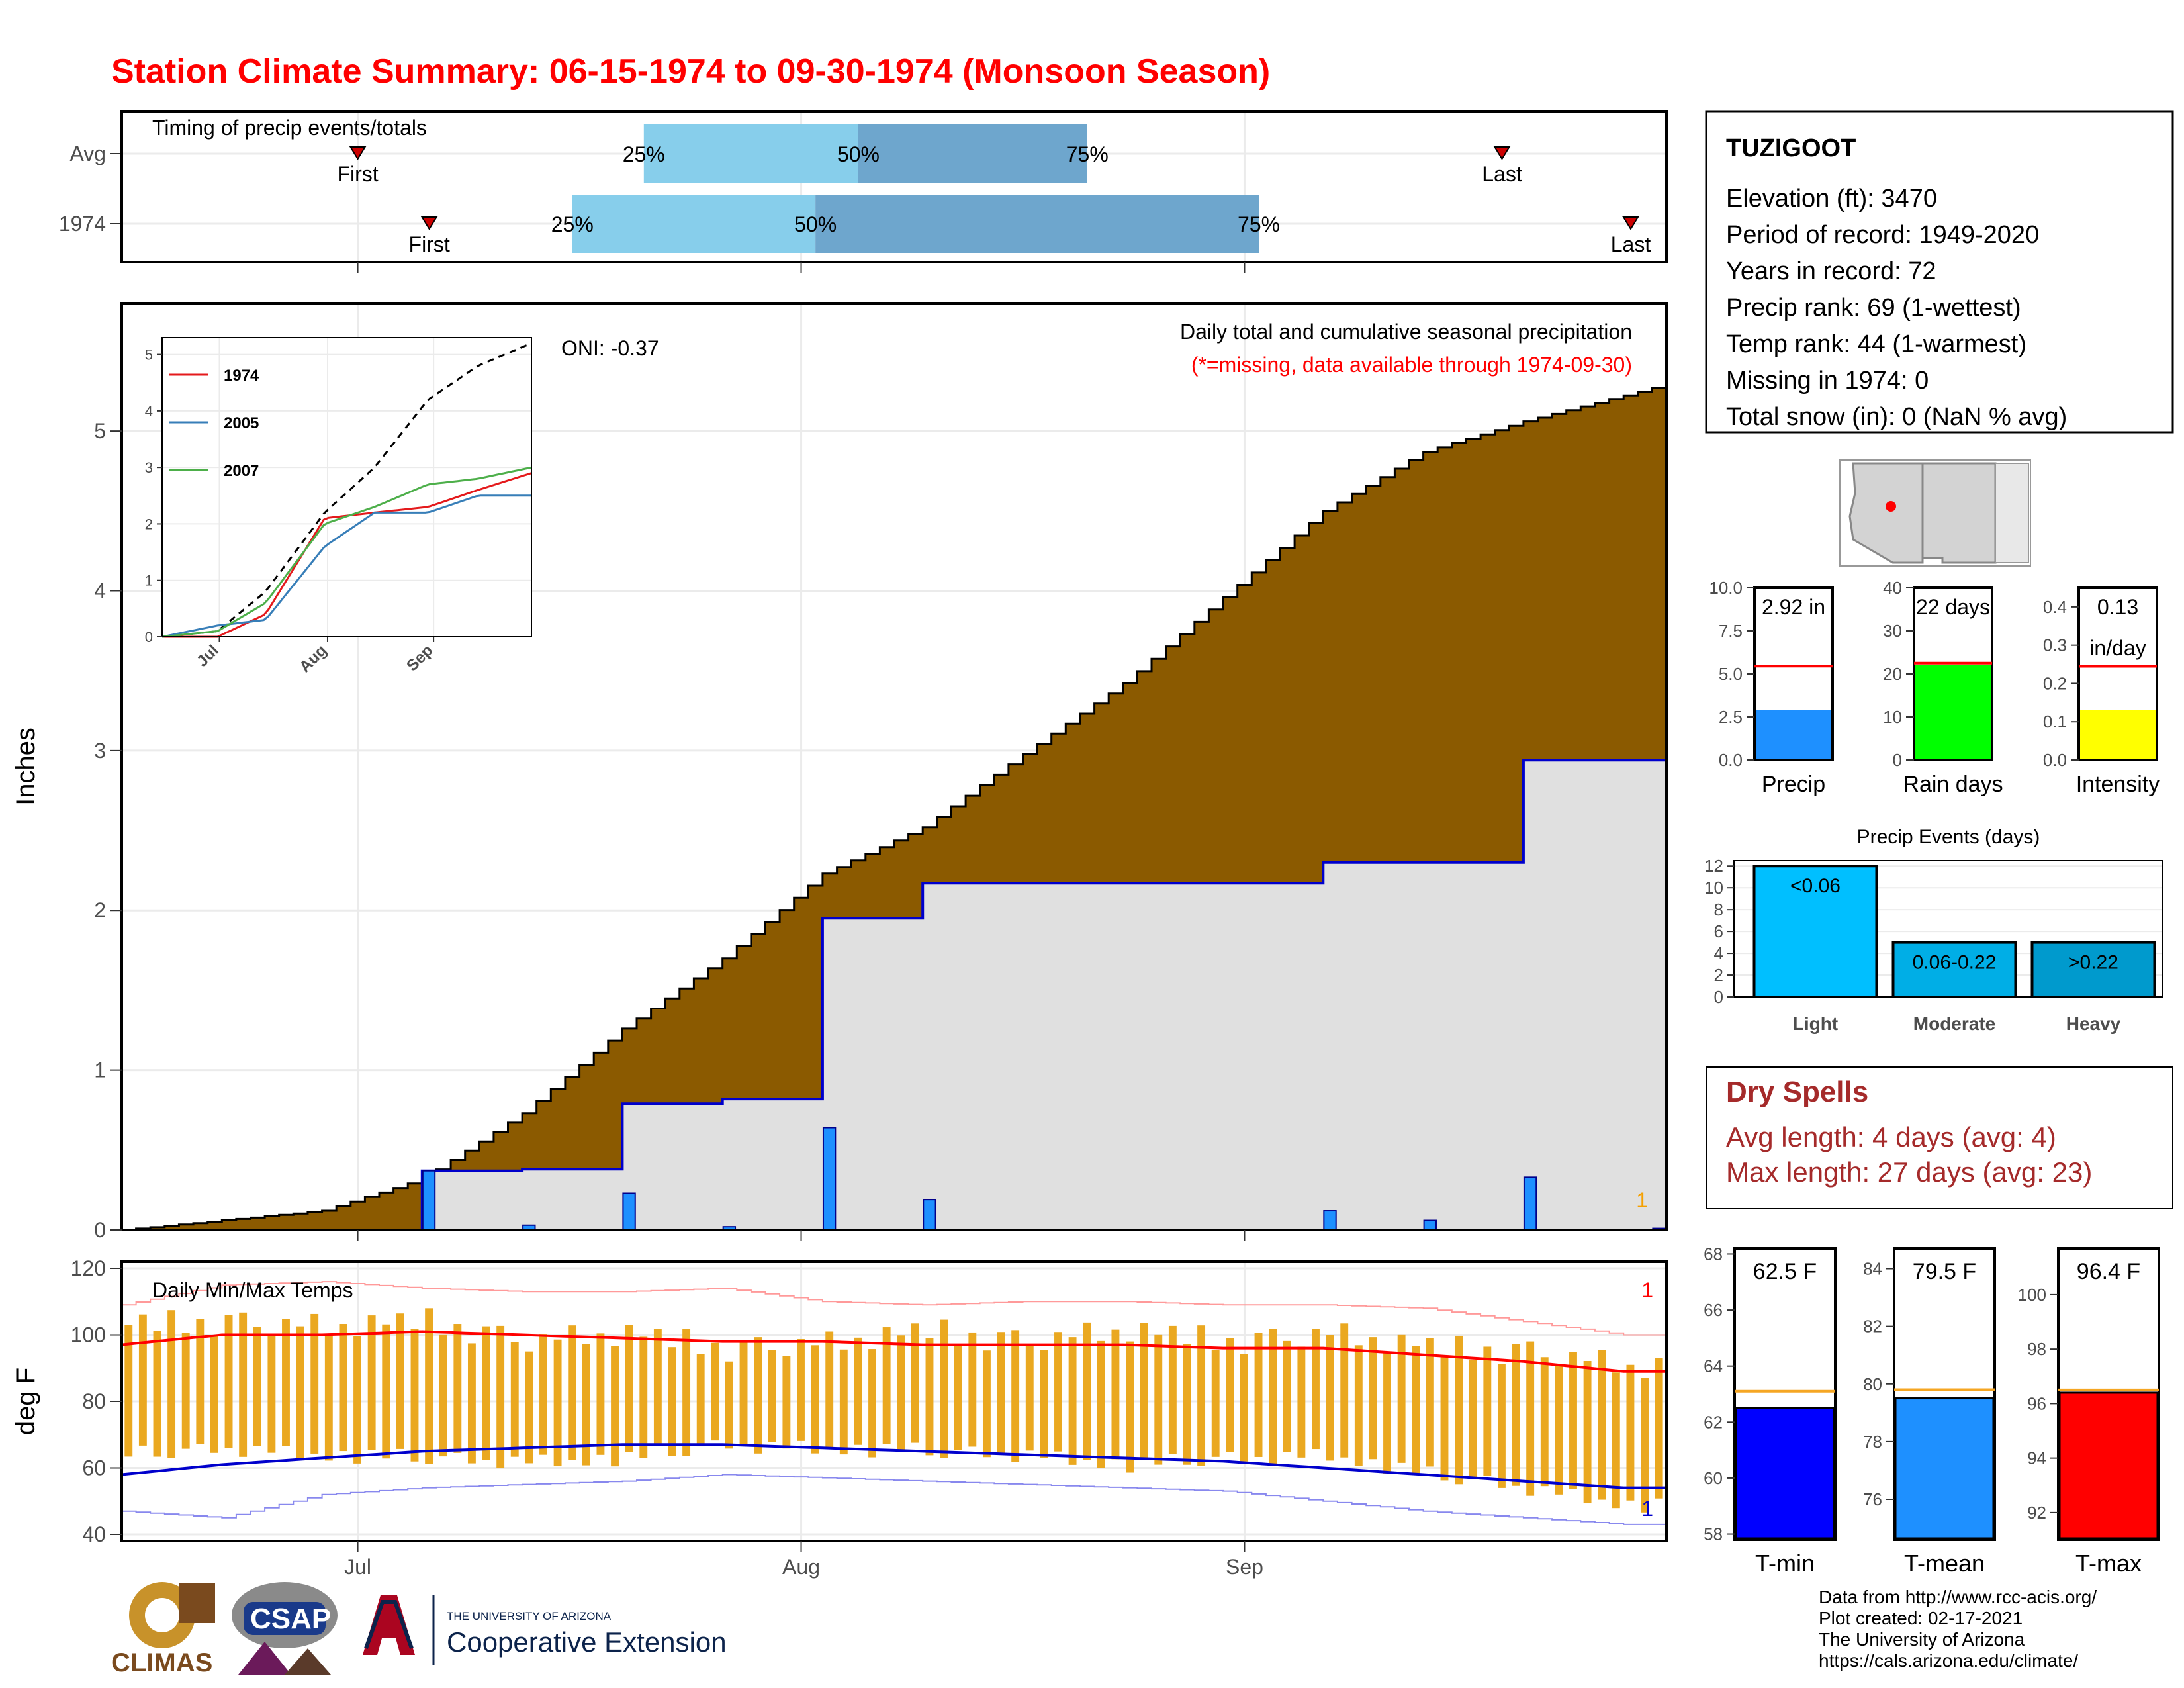 The width and height of the screenshot is (2184, 1688). Describe the element at coordinates (893, 1351) in the screenshot. I see `normal-max-line` at that location.